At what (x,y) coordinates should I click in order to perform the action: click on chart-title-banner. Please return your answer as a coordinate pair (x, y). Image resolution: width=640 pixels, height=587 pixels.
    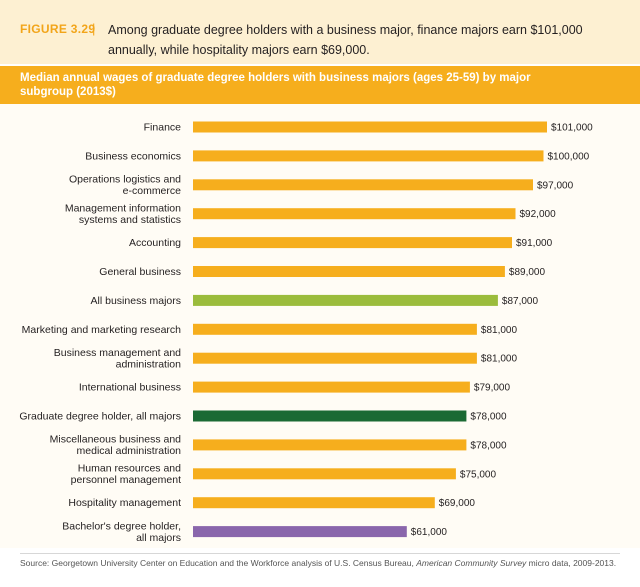
    Looking at the image, I should click on (320, 85).